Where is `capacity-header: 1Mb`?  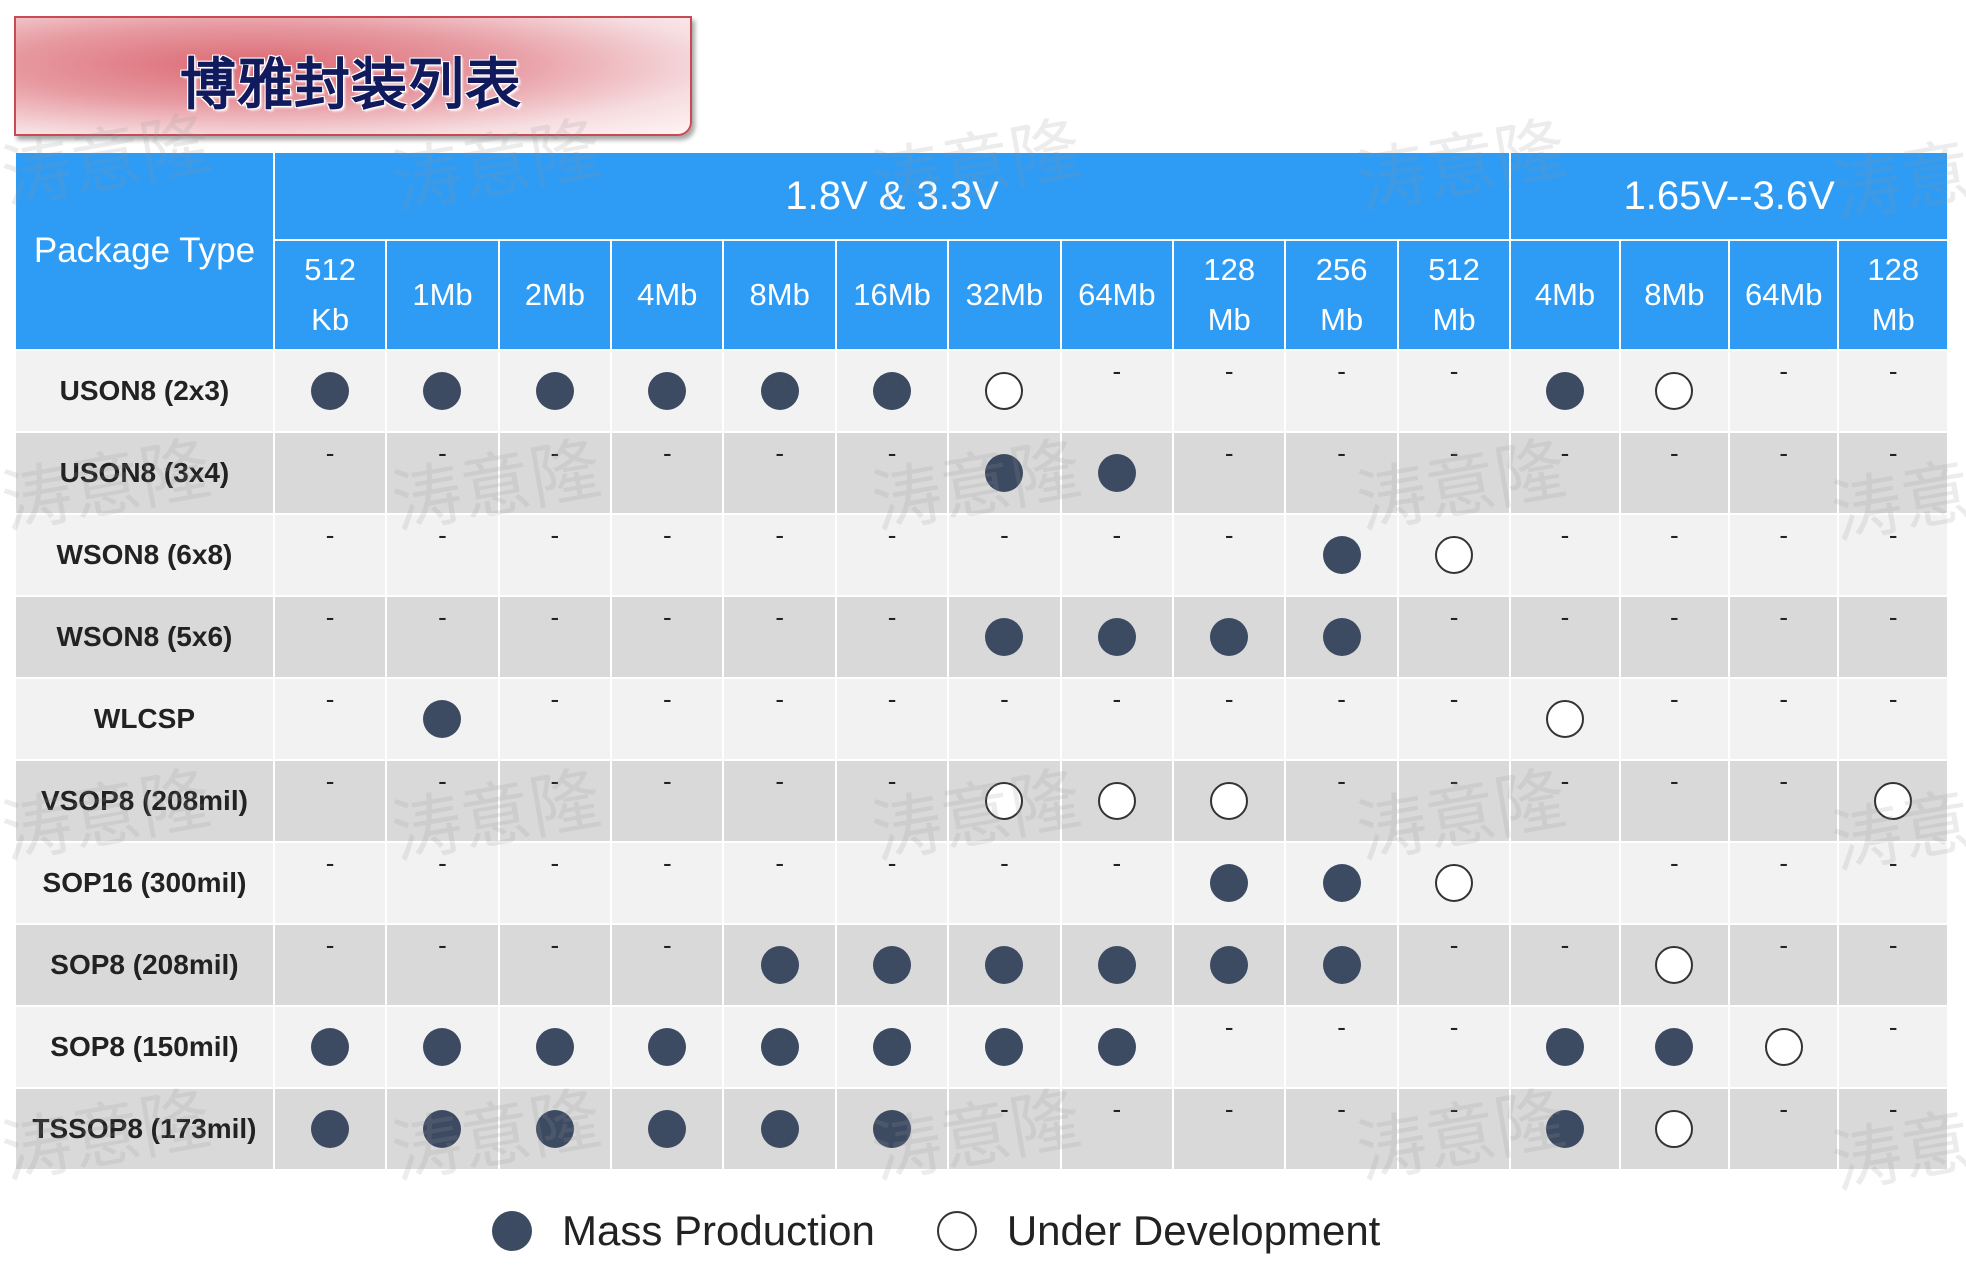
capacity-header: 1Mb is located at coordinates (442, 295).